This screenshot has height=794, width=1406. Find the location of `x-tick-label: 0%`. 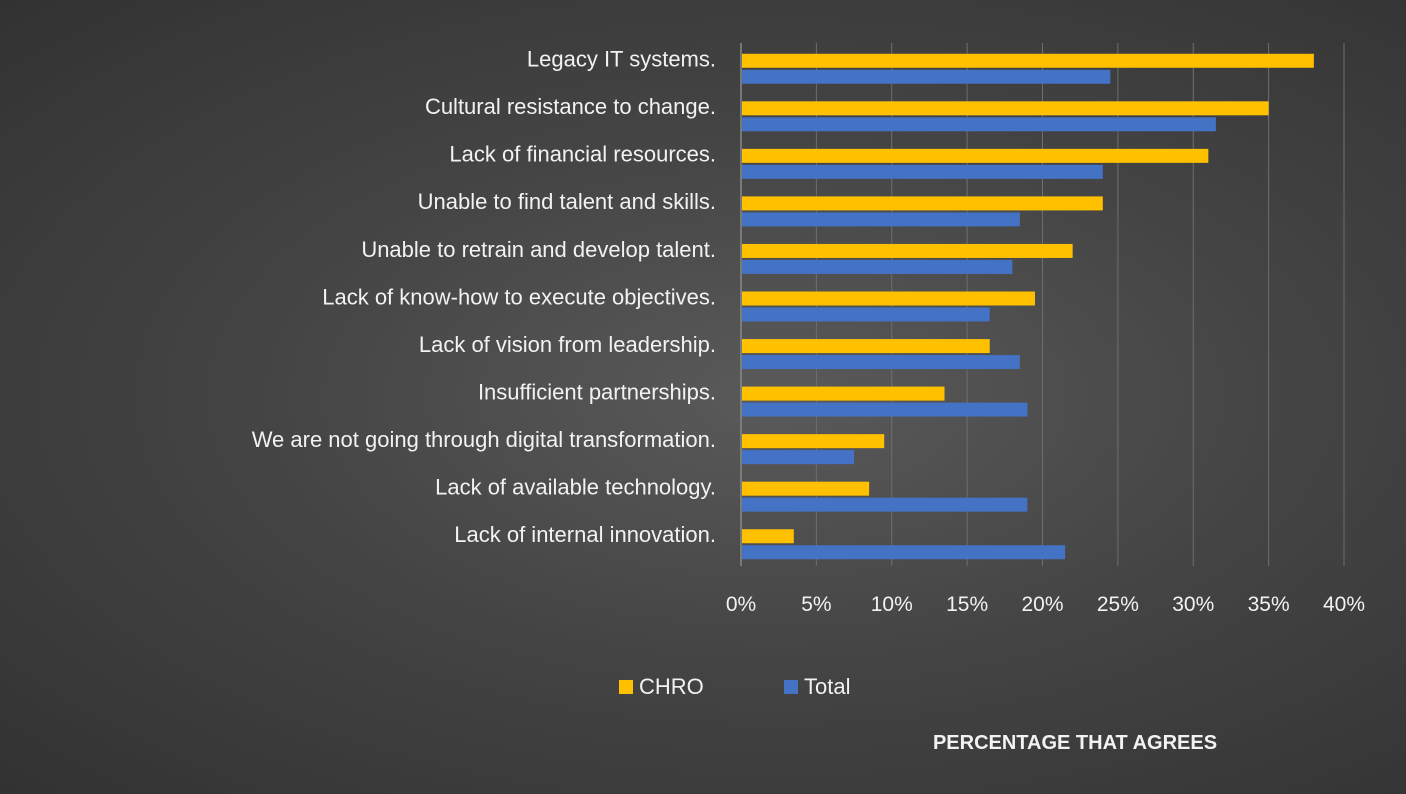

x-tick-label: 0% is located at coordinates (741, 604).